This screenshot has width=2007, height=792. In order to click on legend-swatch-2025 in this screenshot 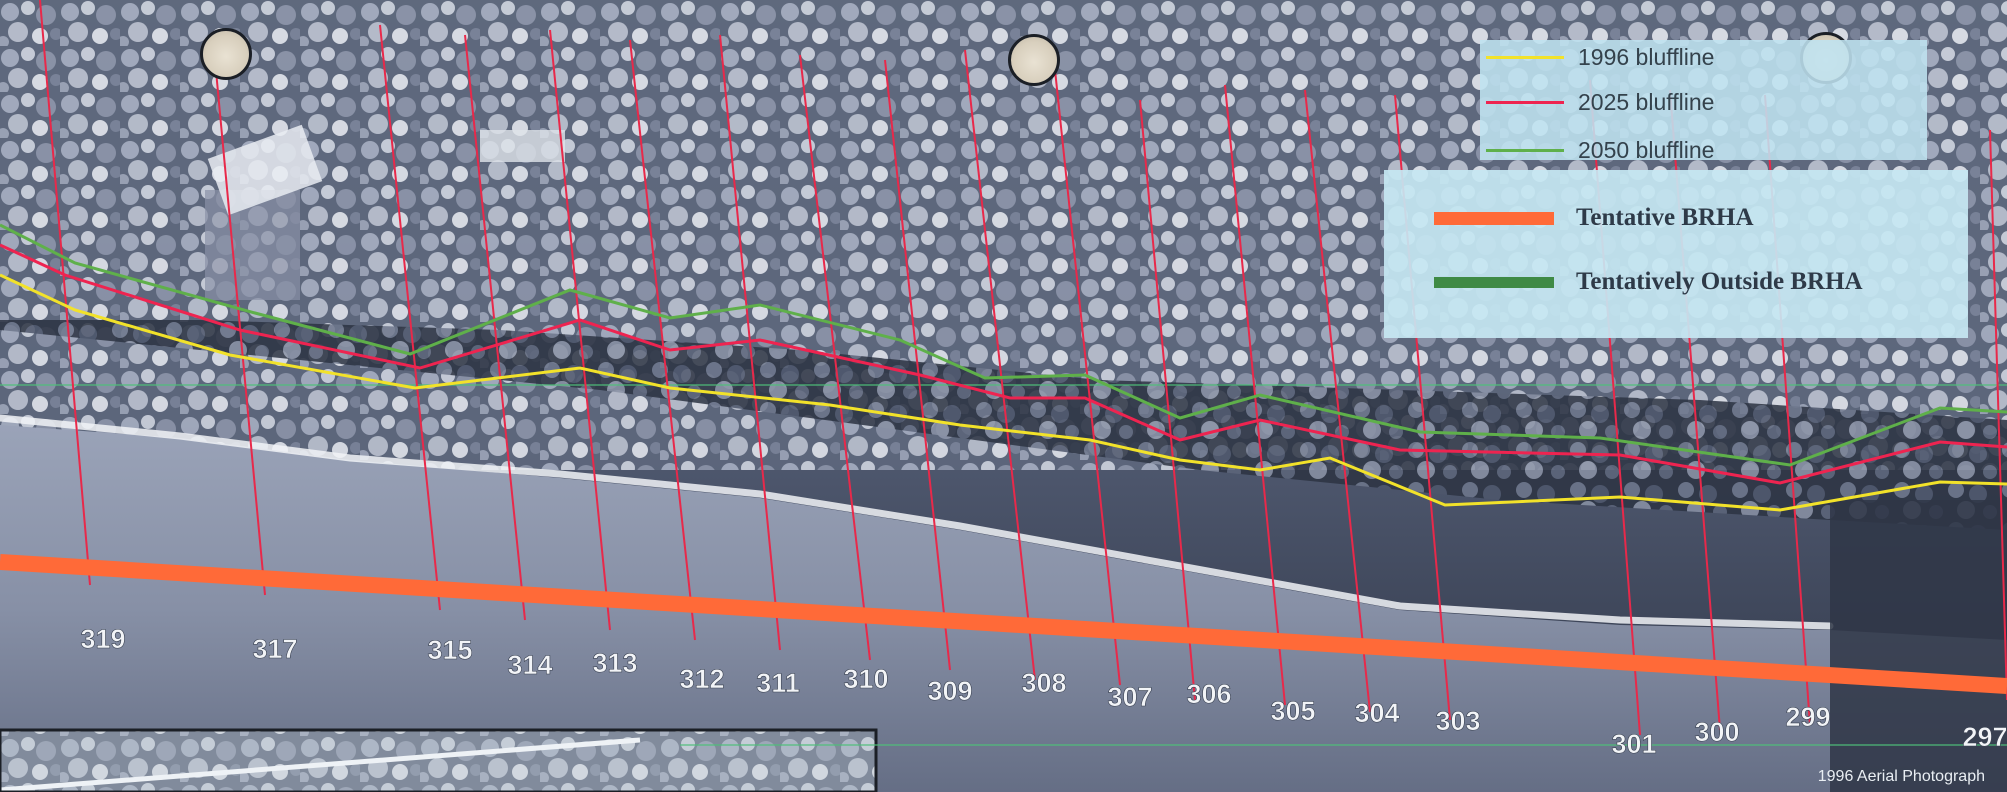, I will do `click(1525, 102)`.